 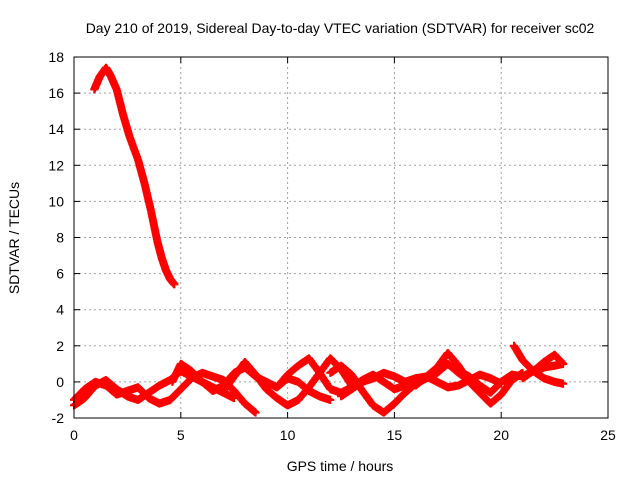 I want to click on x-axis-label: GPS time / hours, so click(x=340, y=466).